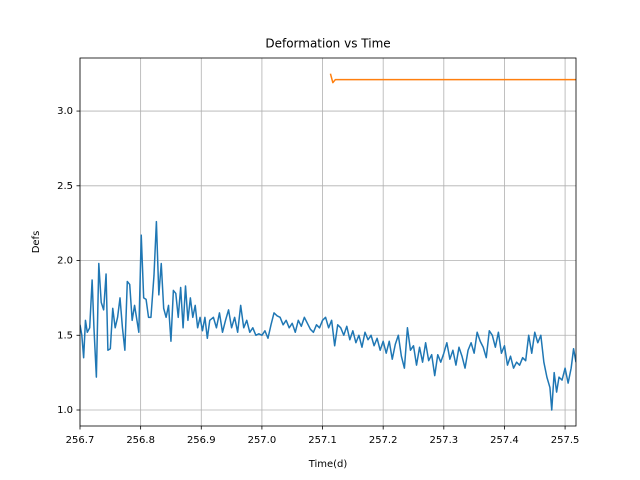  I want to click on y-tick-label: 1.5, so click(65, 335).